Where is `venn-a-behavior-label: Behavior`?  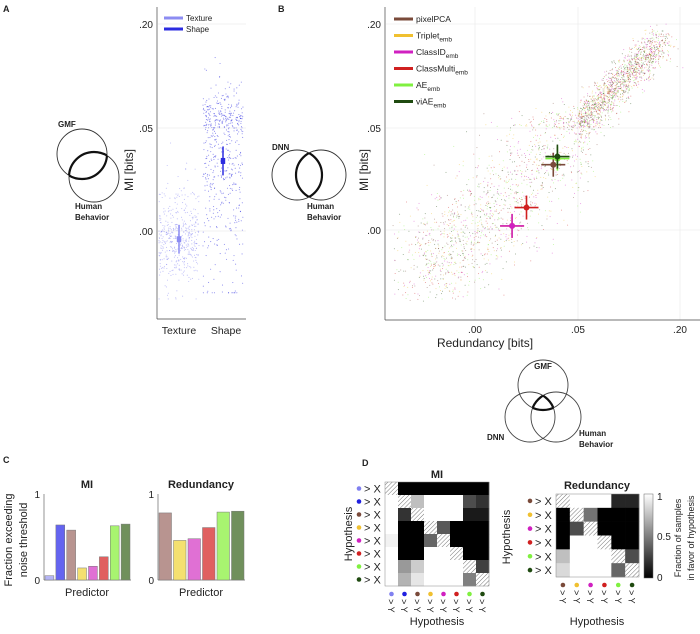
venn-a-behavior-label: Behavior is located at coordinates (92, 217).